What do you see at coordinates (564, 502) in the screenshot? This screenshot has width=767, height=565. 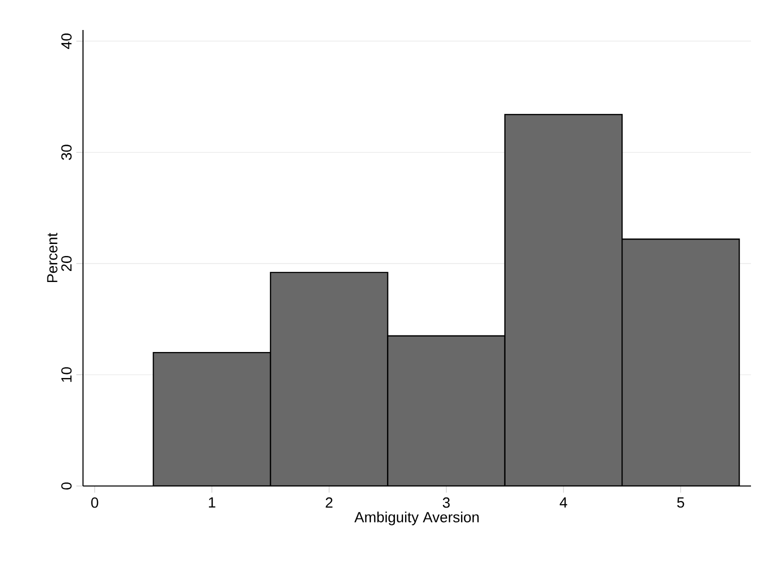 I see `x-tick-label: 4` at bounding box center [564, 502].